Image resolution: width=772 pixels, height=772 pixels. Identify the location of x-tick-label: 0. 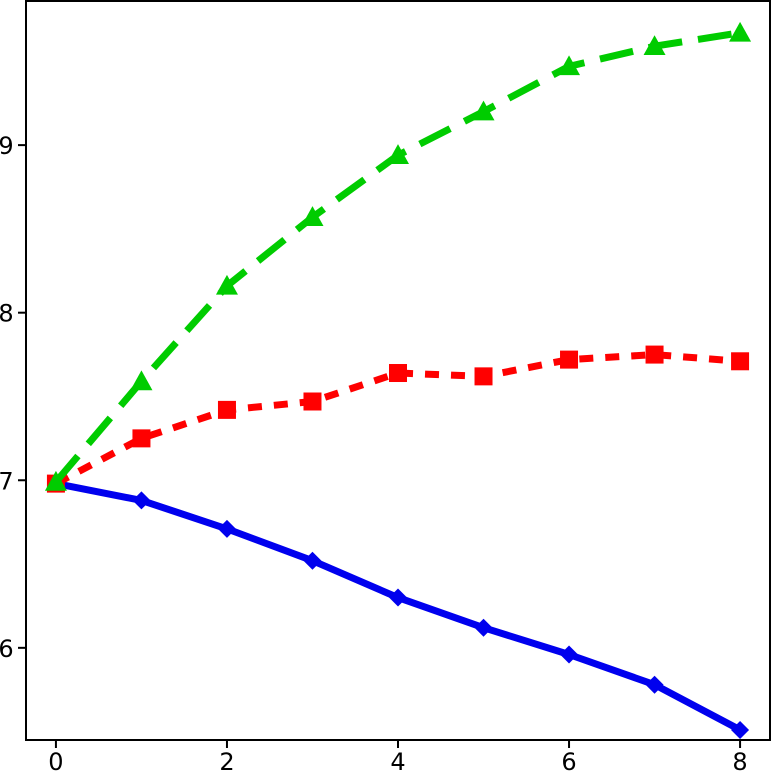
(55, 760).